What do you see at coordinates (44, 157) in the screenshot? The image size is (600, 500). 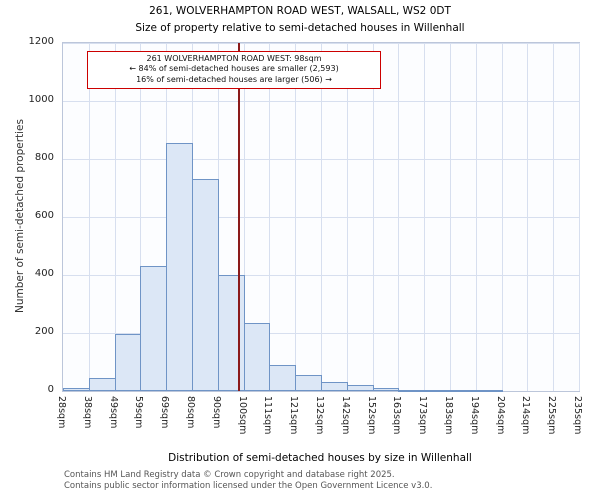 I see `y-tick-label: 800` at bounding box center [44, 157].